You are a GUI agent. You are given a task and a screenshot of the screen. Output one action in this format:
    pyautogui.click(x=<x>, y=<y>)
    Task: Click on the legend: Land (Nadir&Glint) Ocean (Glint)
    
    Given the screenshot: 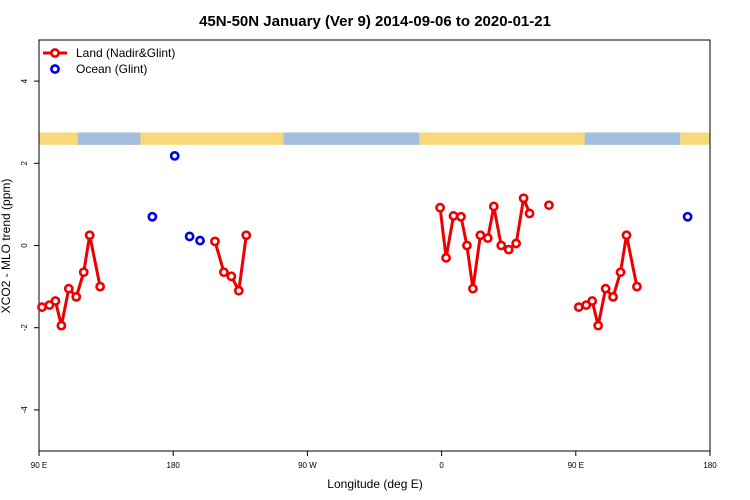 What is the action you would take?
    pyautogui.click(x=109, y=61)
    